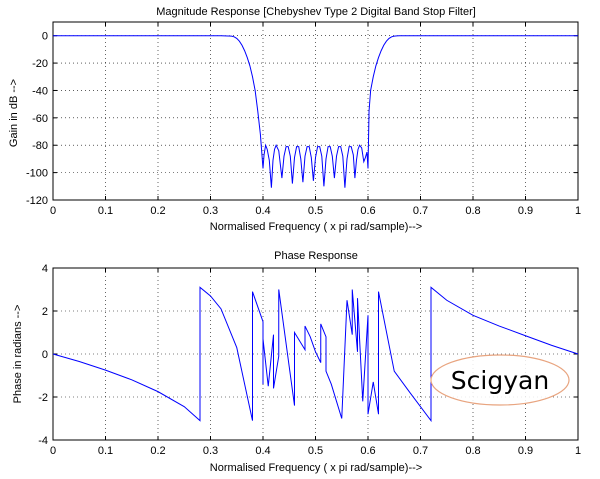  What do you see at coordinates (37, 174) in the screenshot?
I see `magnitude-y-tick-label: -100` at bounding box center [37, 174].